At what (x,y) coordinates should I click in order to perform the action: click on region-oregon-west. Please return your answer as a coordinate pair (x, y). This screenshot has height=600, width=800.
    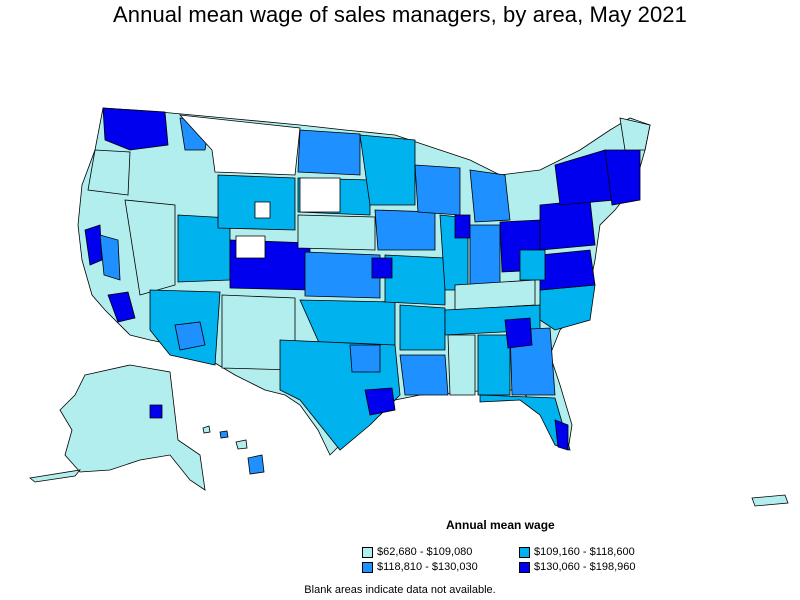
    Looking at the image, I should click on (109, 172).